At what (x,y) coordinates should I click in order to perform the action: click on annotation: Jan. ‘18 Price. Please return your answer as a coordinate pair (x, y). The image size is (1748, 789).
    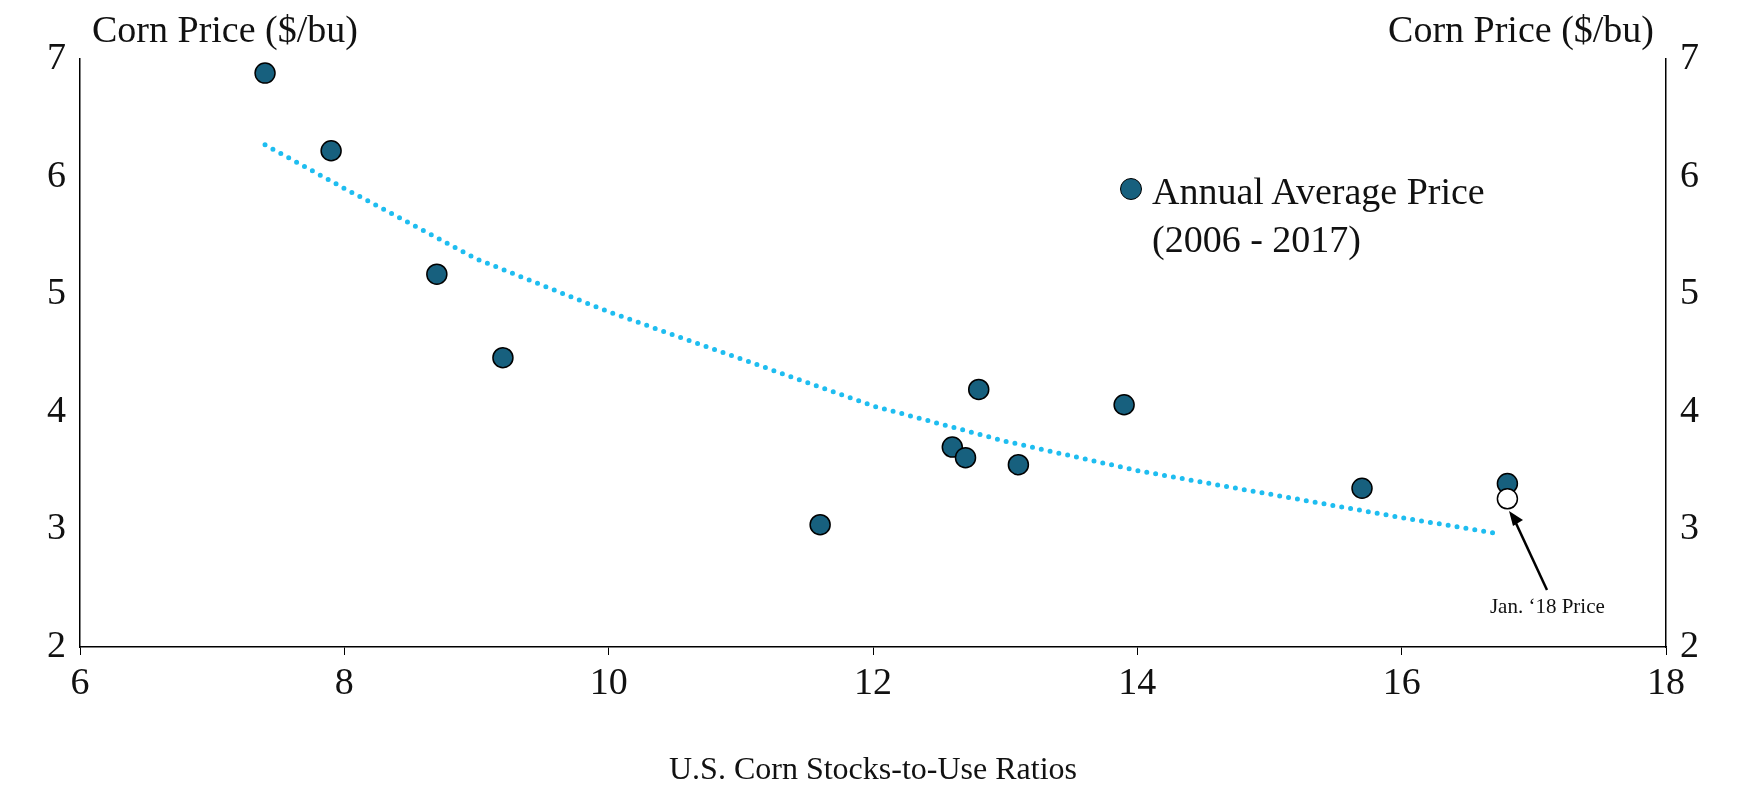
    Looking at the image, I should click on (1547, 606).